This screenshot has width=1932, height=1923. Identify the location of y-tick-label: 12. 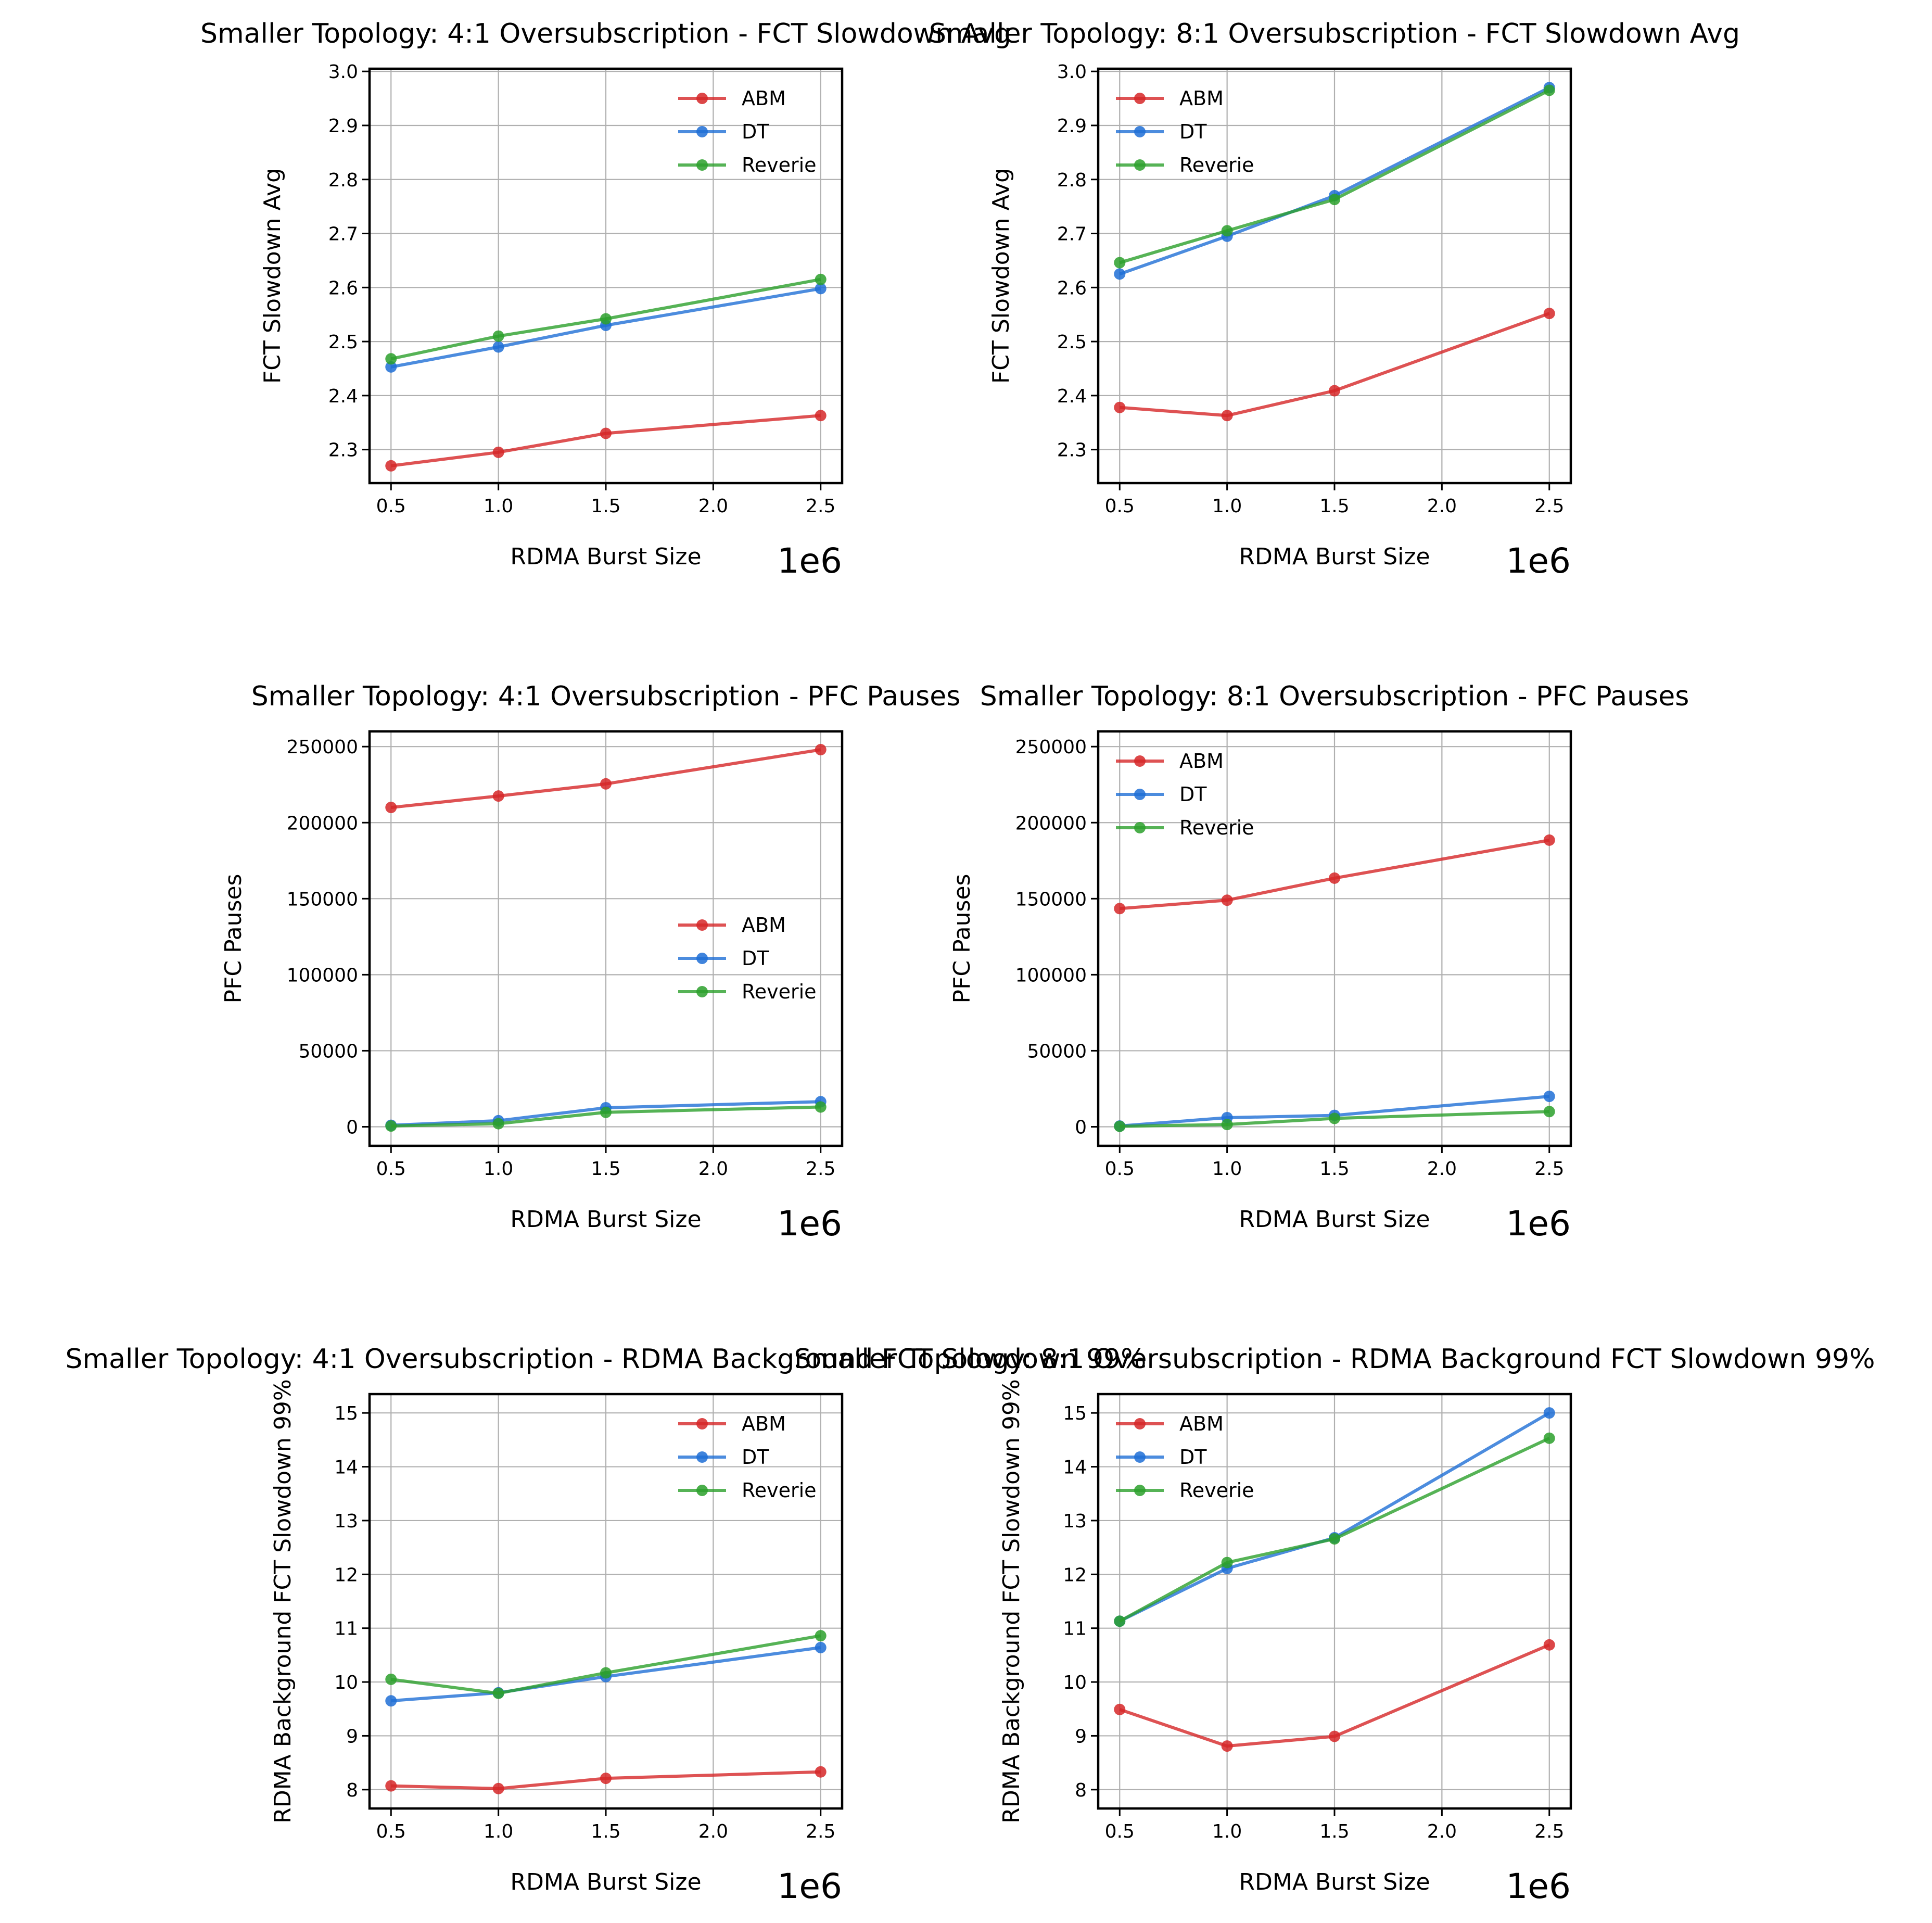
(1075, 1575).